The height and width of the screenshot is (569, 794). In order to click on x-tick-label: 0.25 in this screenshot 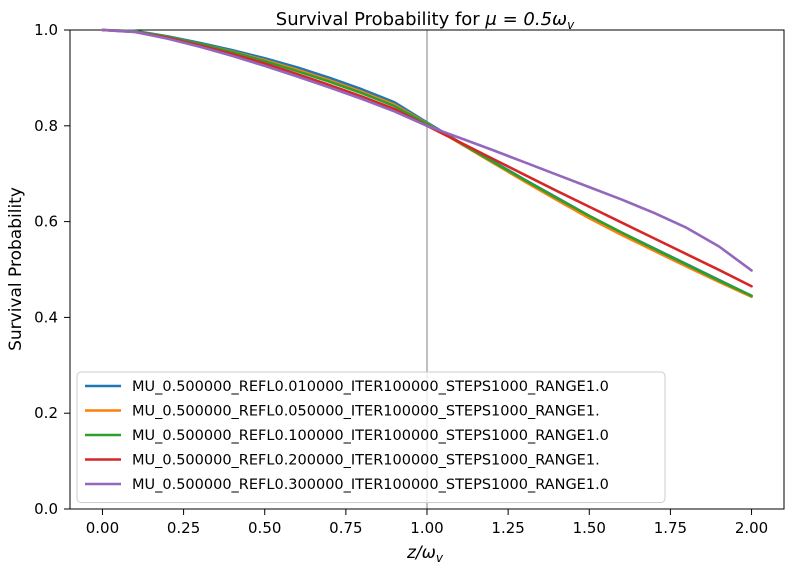, I will do `click(183, 528)`.